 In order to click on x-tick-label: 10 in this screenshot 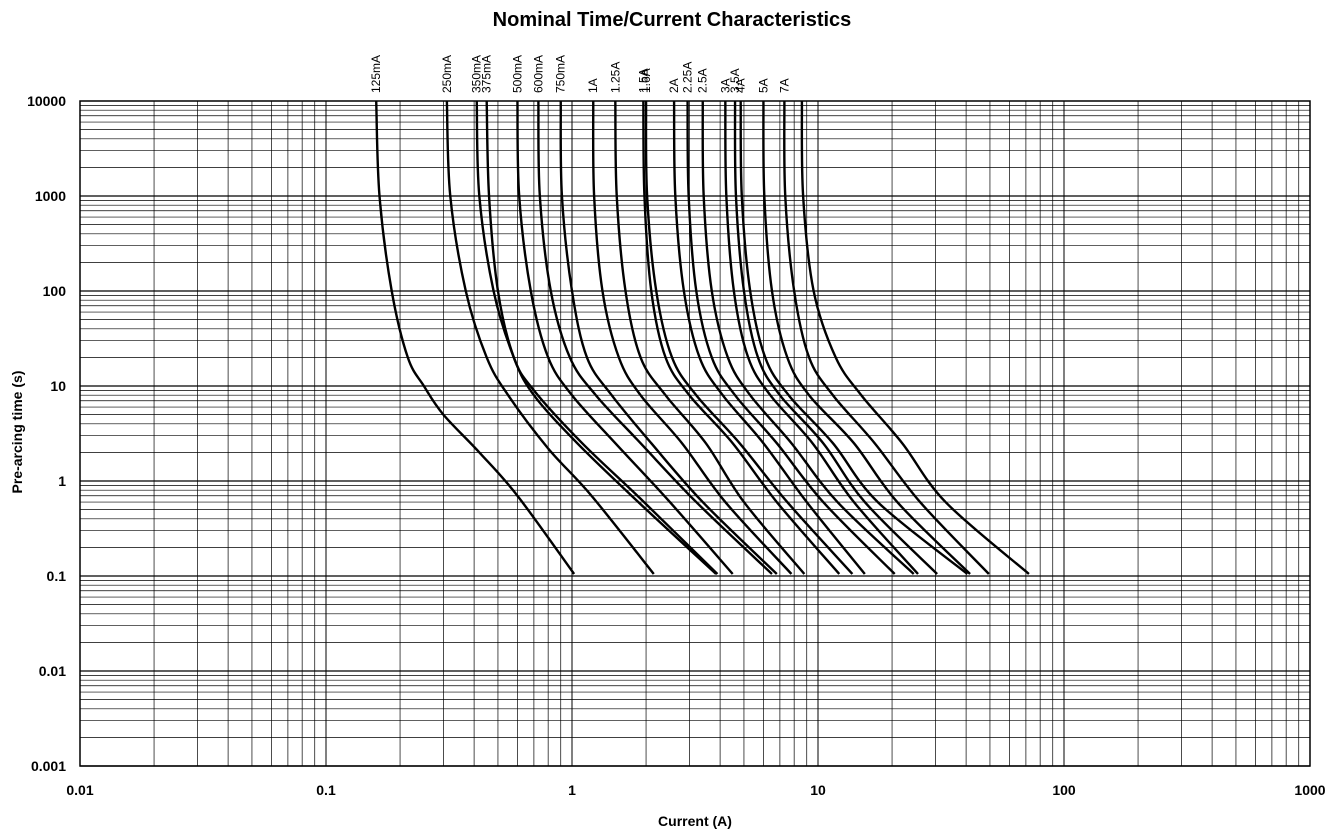, I will do `click(818, 790)`.